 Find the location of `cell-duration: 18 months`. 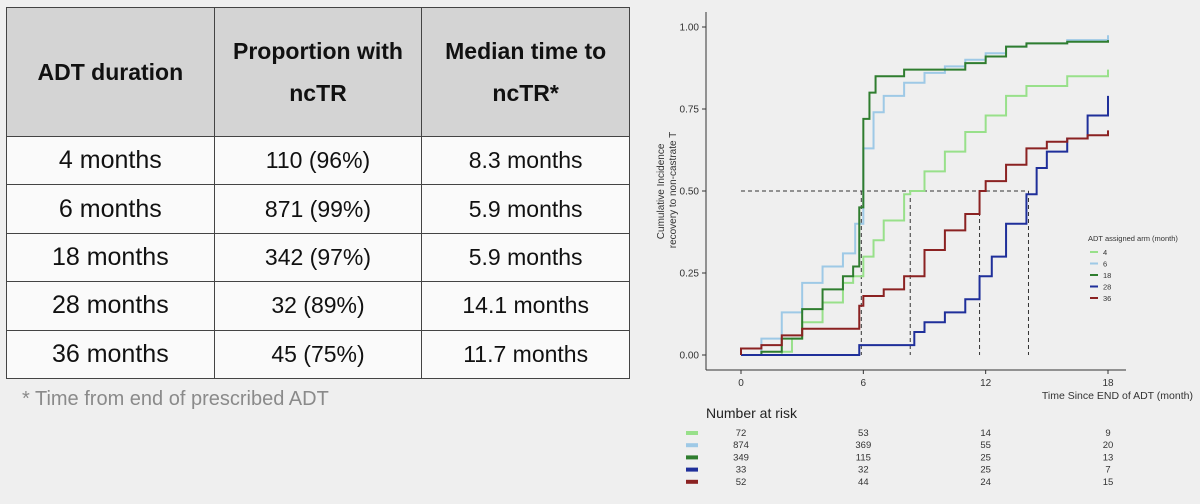

cell-duration: 18 months is located at coordinates (110, 257).